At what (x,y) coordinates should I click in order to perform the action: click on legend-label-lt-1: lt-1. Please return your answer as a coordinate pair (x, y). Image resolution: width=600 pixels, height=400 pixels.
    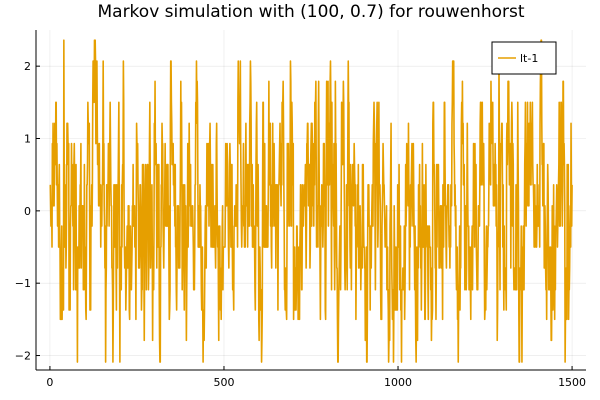
    Looking at the image, I should click on (529, 58).